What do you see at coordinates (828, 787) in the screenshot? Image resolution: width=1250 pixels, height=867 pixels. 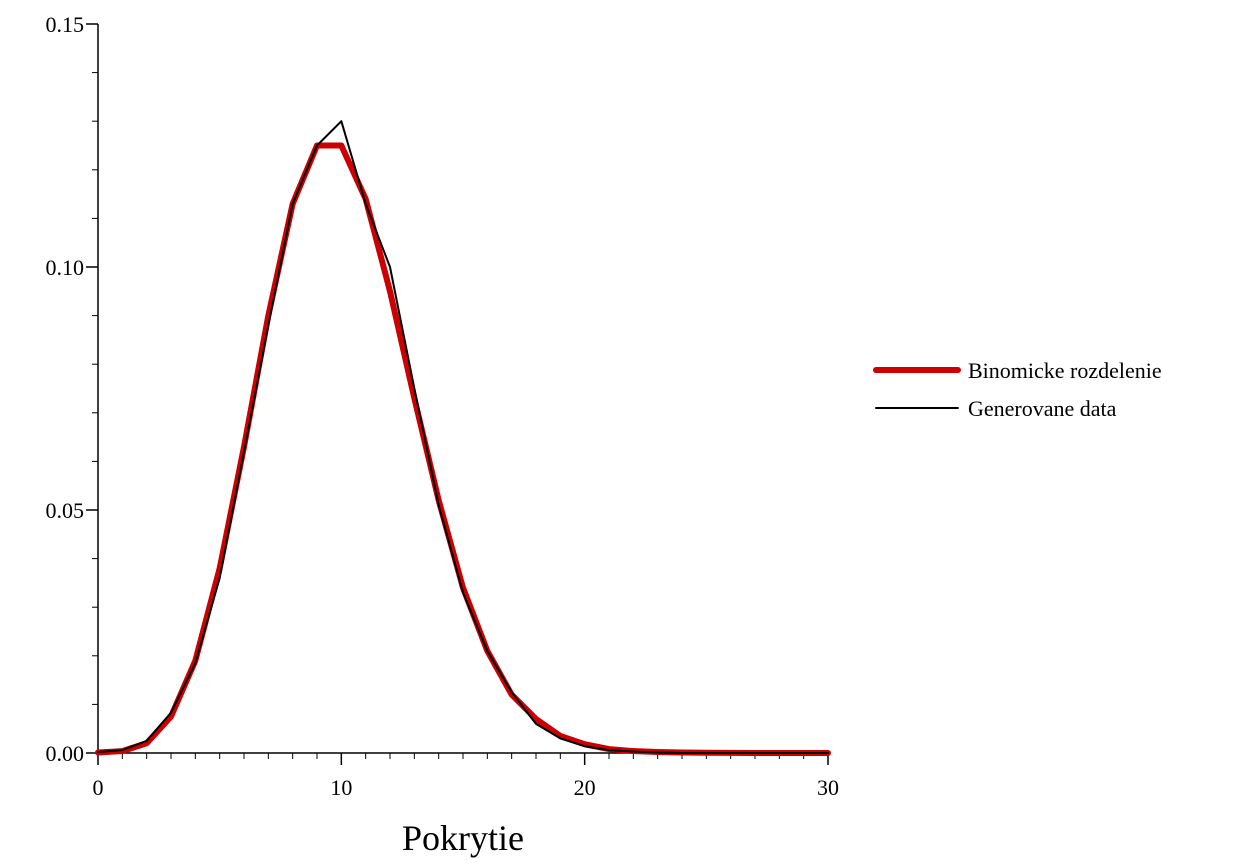 I see `x-tick-label: 30` at bounding box center [828, 787].